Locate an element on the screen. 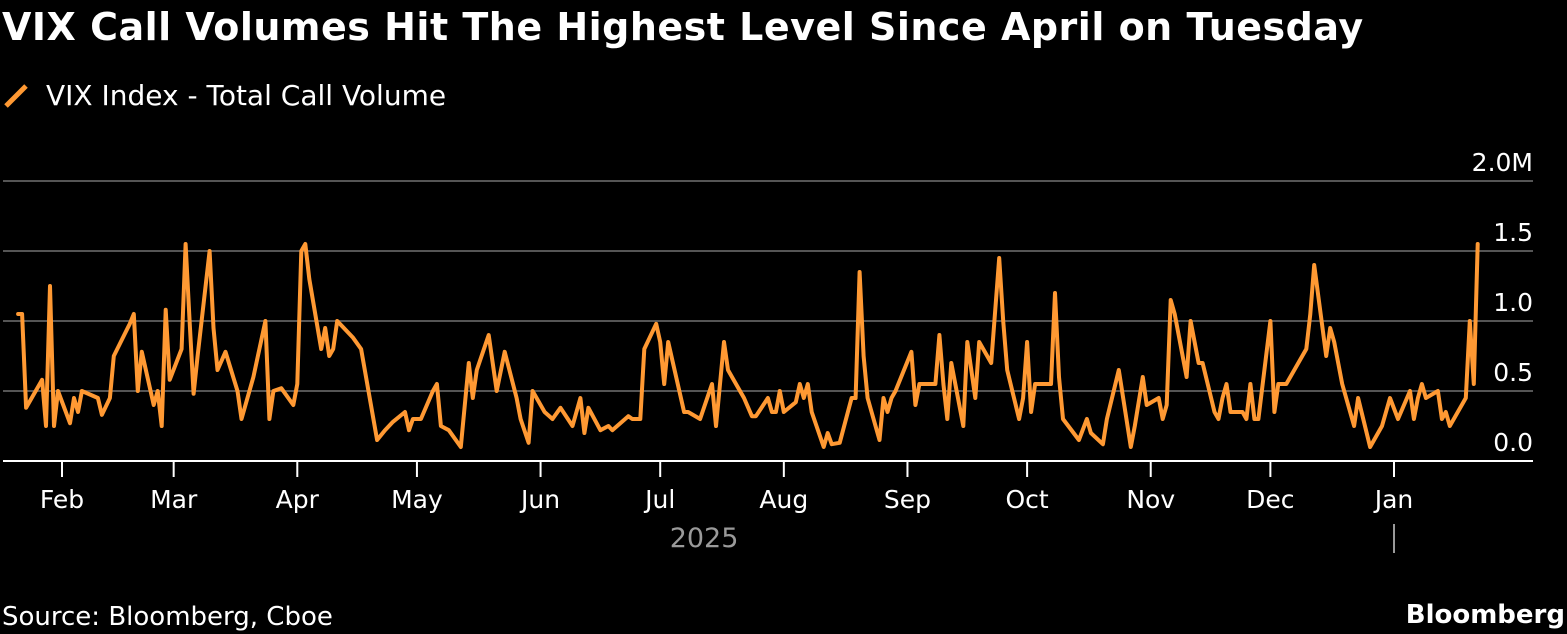  source-note: Source: Bloomberg, Cboe is located at coordinates (167, 617).